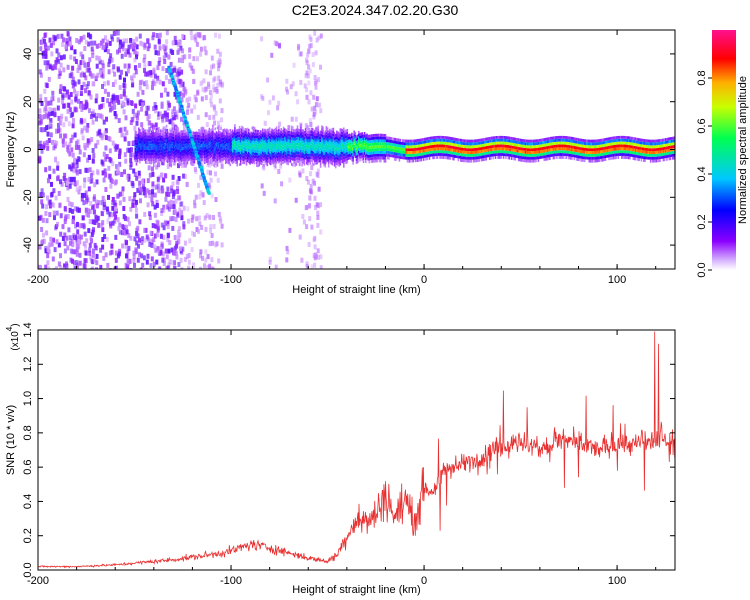 This screenshot has width=750, height=600. What do you see at coordinates (28, 197) in the screenshot?
I see `spec-y-tick-label: -20` at bounding box center [28, 197].